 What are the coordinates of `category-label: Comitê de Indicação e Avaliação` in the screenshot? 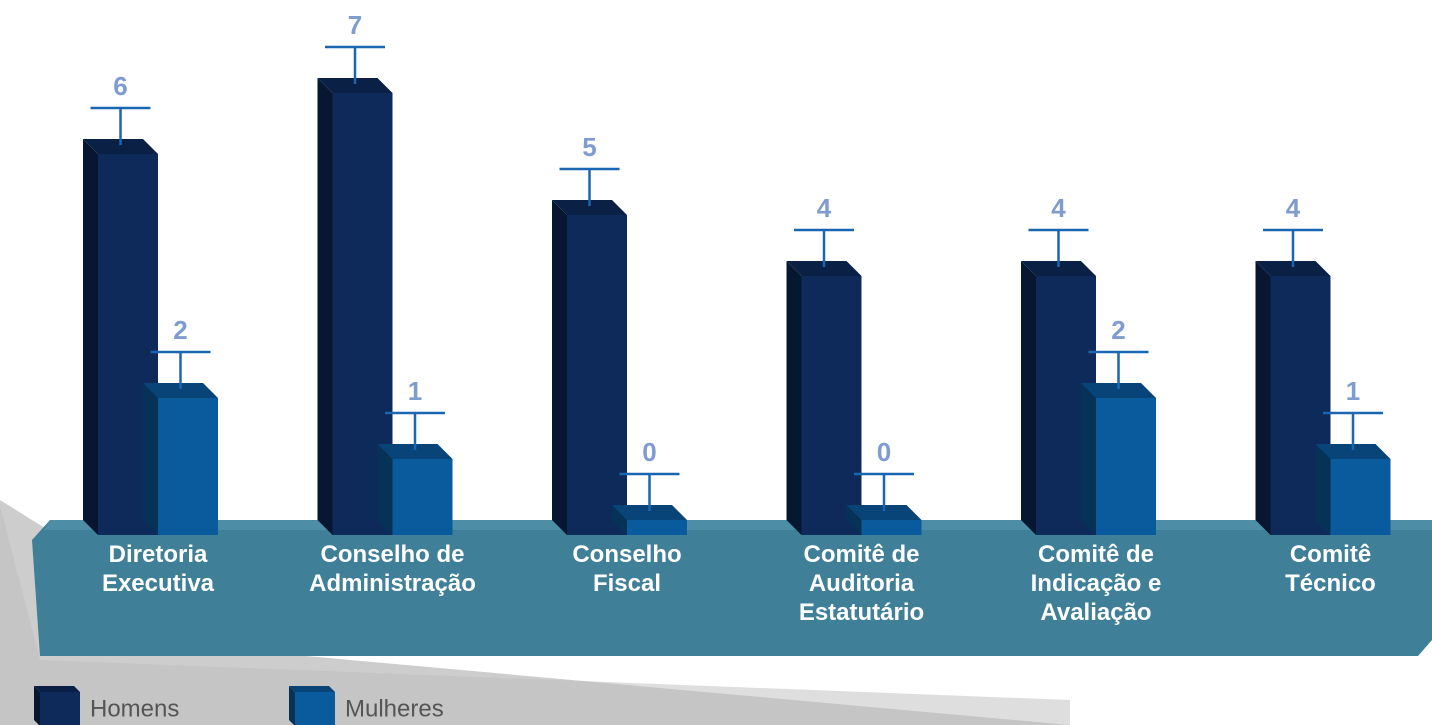 It's located at (1096, 583).